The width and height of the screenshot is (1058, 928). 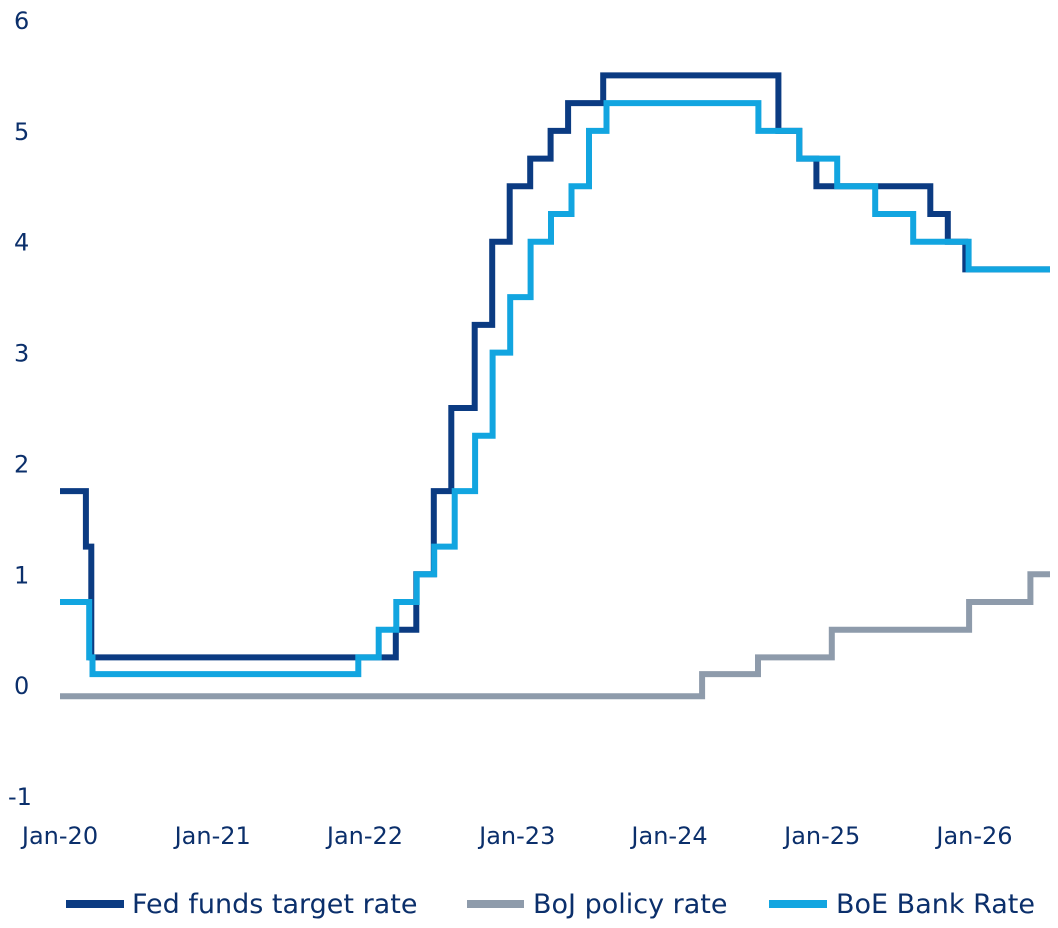 I want to click on x-tick-label: Jan-26, so click(x=973, y=836).